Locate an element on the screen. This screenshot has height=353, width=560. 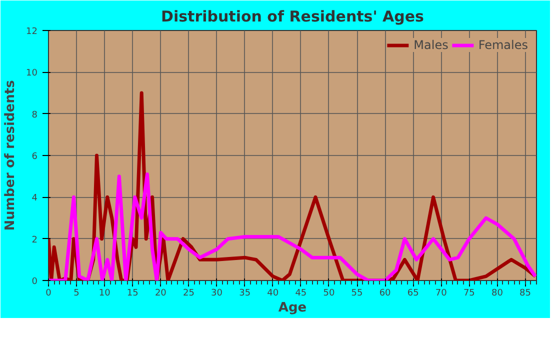
x-tick-label: 55 is located at coordinates (357, 293).